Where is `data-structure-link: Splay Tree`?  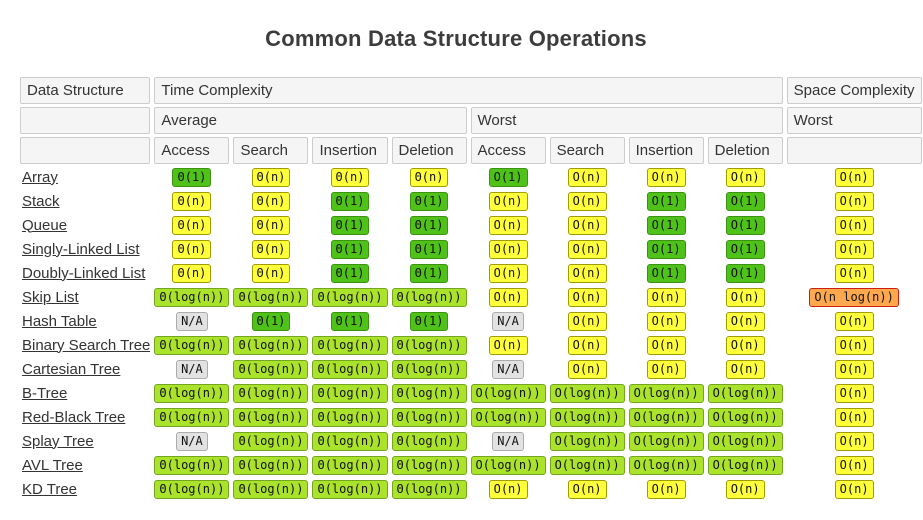 data-structure-link: Splay Tree is located at coordinates (58, 441).